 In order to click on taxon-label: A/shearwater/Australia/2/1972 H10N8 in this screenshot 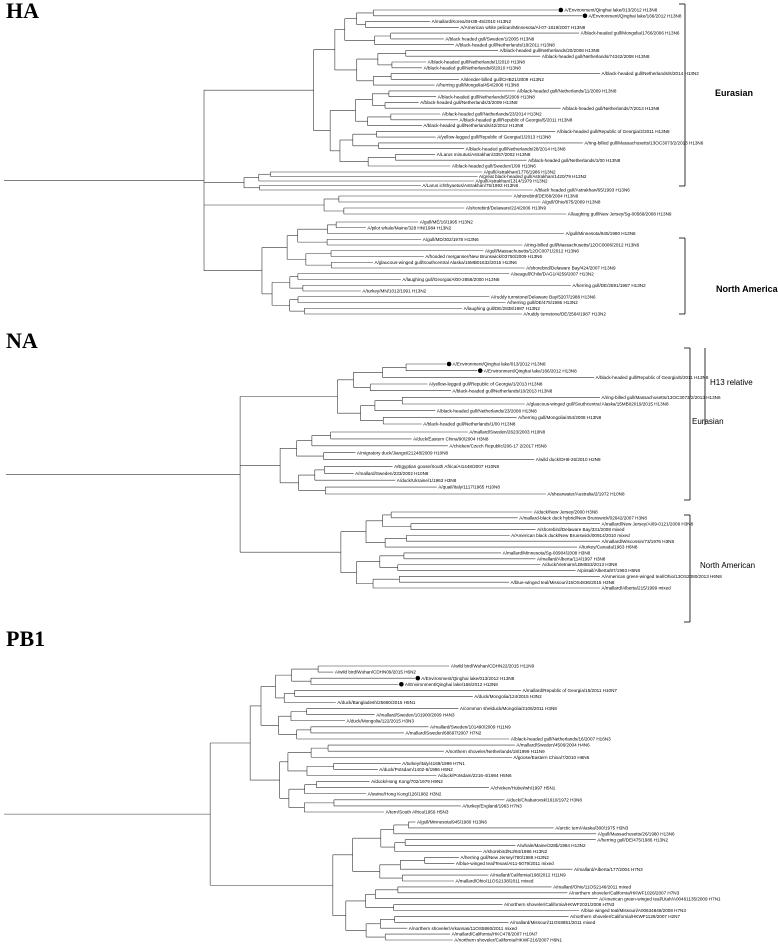, I will do `click(586, 494)`.